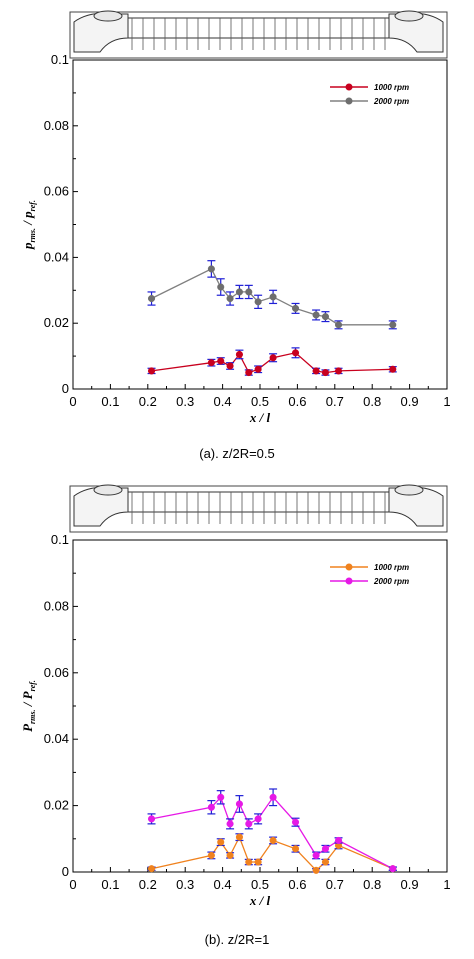  What do you see at coordinates (258, 34) in the screenshot?
I see `apparatus-sketch-top` at bounding box center [258, 34].